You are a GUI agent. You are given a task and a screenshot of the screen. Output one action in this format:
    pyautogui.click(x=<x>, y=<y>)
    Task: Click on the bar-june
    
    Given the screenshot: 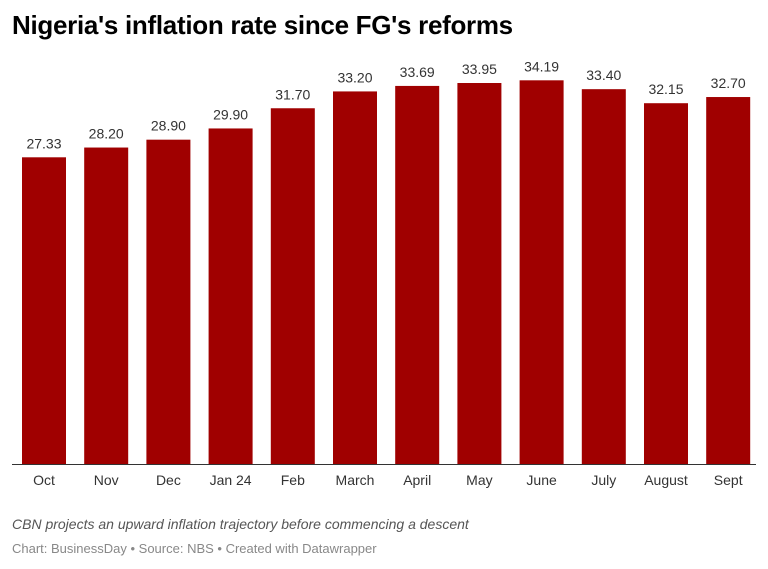 What is the action you would take?
    pyautogui.click(x=541, y=272)
    